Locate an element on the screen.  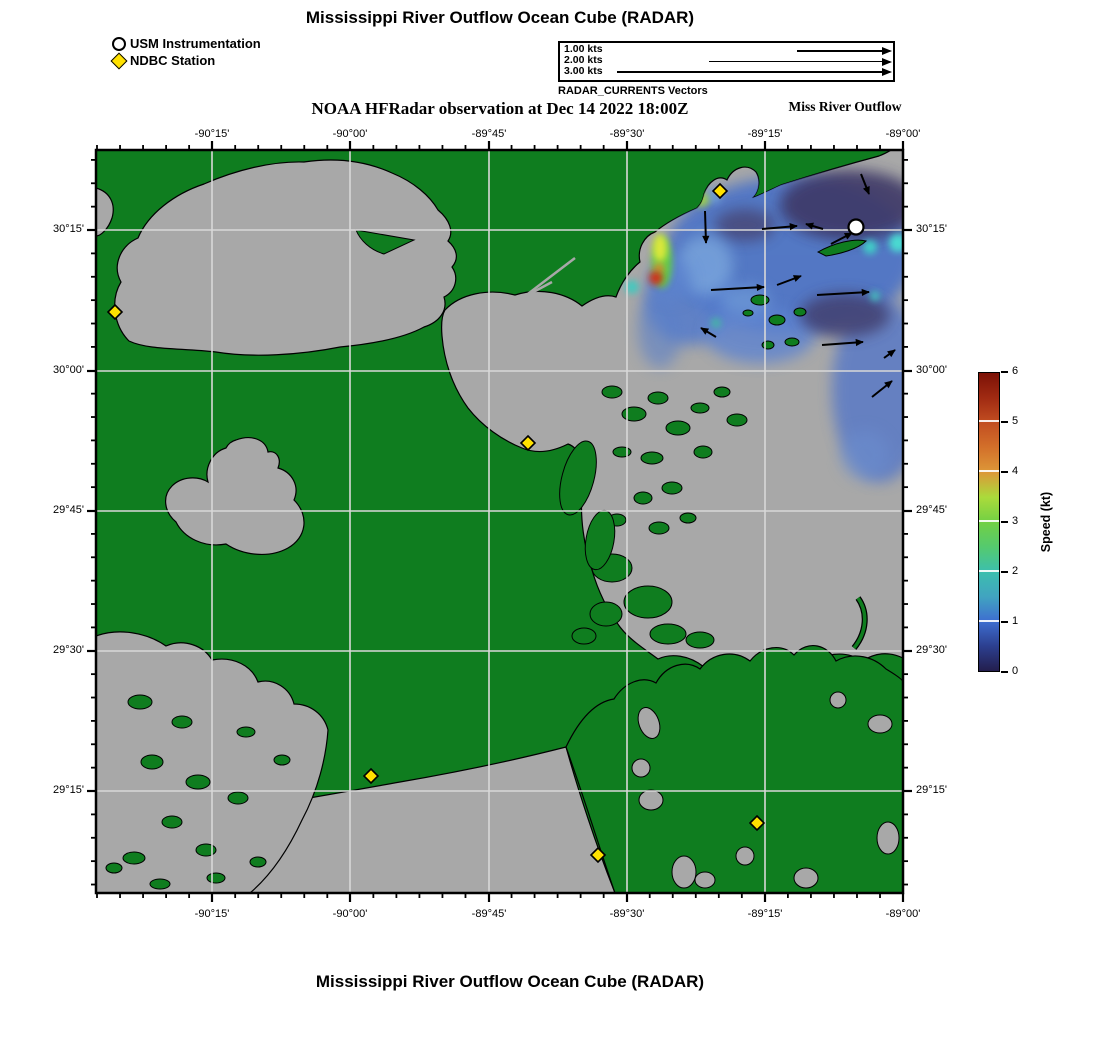
y-axis-label-left: 29°15' is located at coordinates (68, 790).